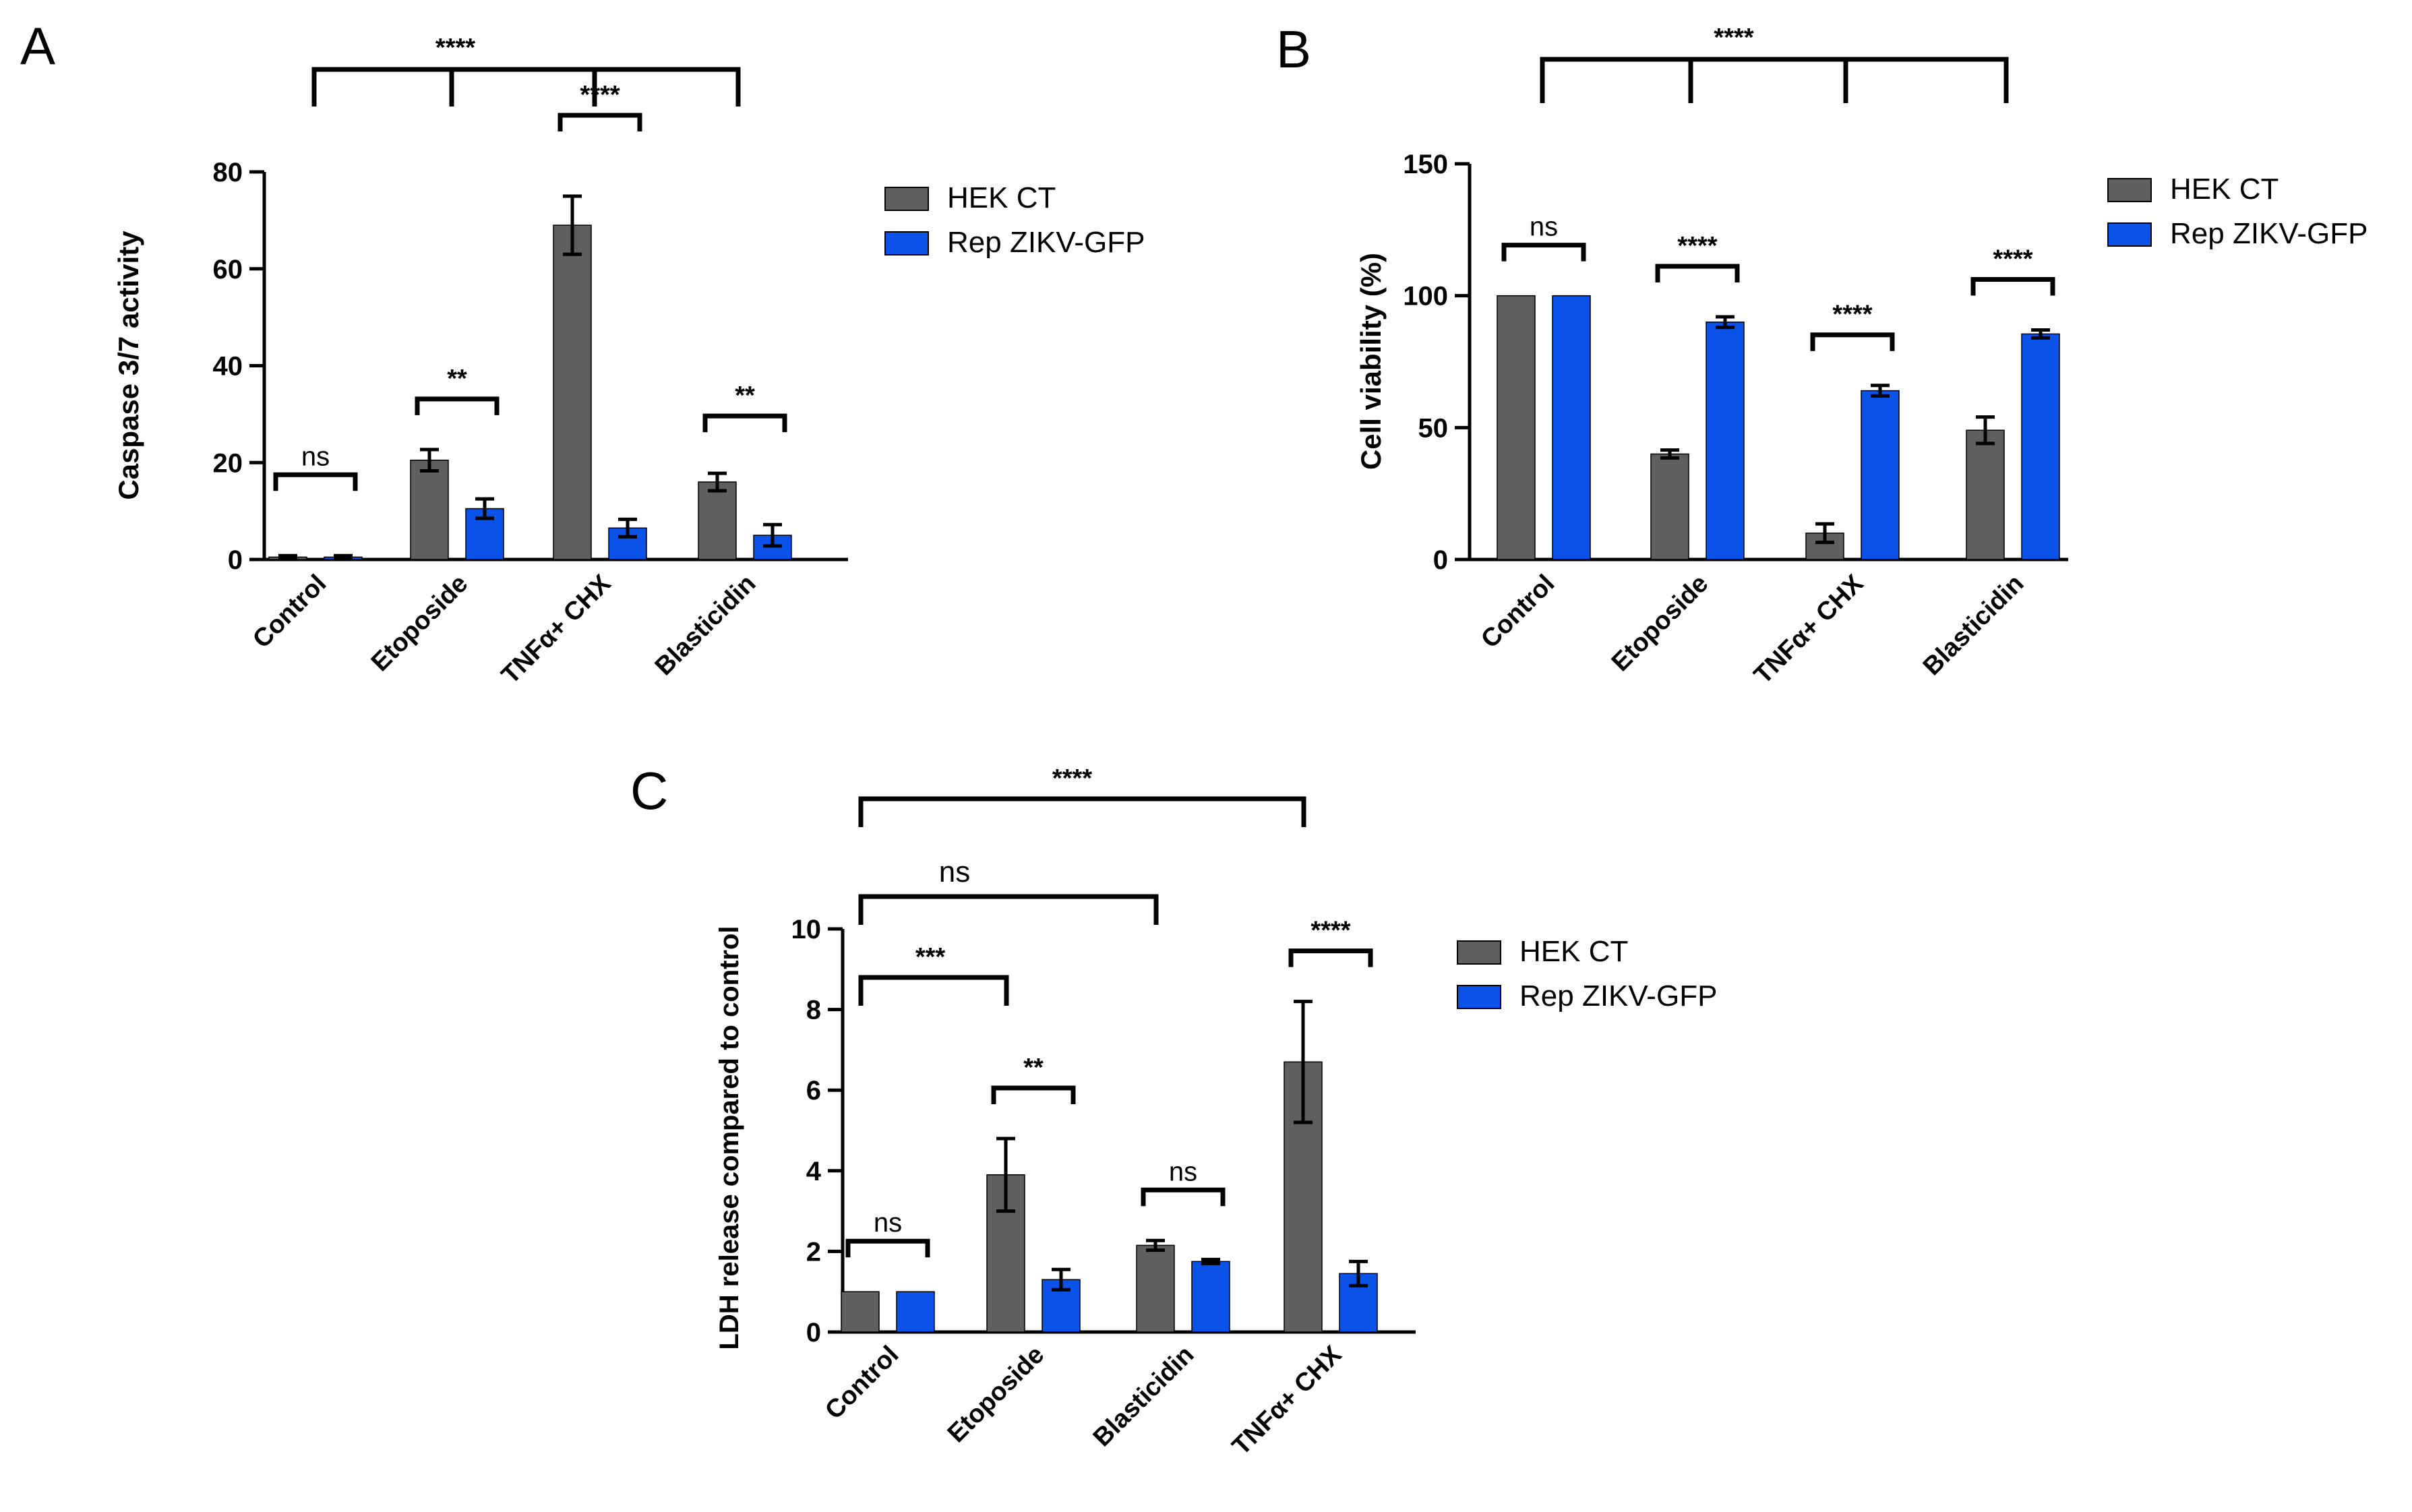 The height and width of the screenshot is (1512, 2412). Describe the element at coordinates (228, 172) in the screenshot. I see `y-tick-label: 80` at that location.